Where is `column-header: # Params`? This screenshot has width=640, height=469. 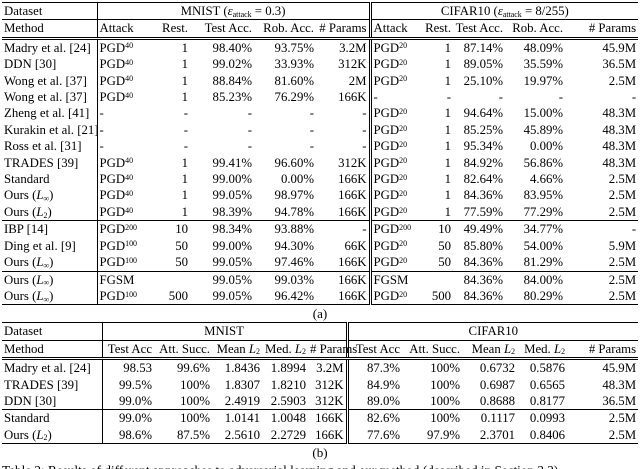
column-header: # Params is located at coordinates (343, 29).